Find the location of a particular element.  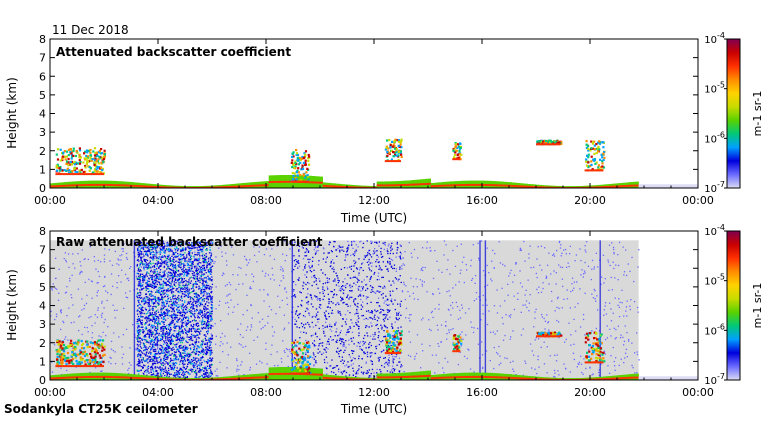

y-tick-label: 5 is located at coordinates (42, 95).